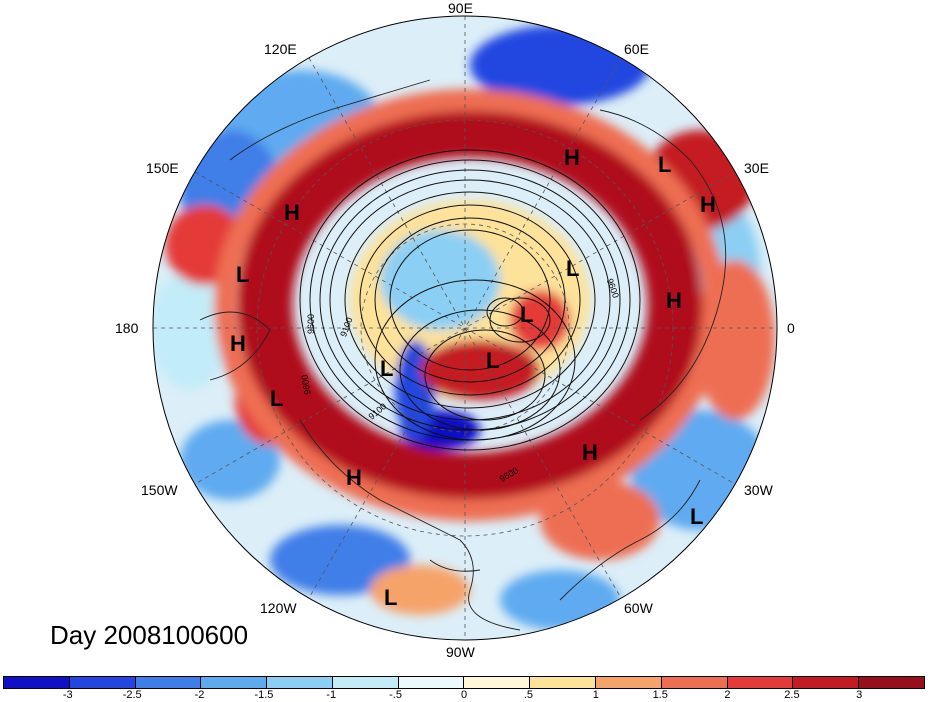 This screenshot has width=928, height=702. I want to click on lon-label-90w: 90W, so click(460, 652).